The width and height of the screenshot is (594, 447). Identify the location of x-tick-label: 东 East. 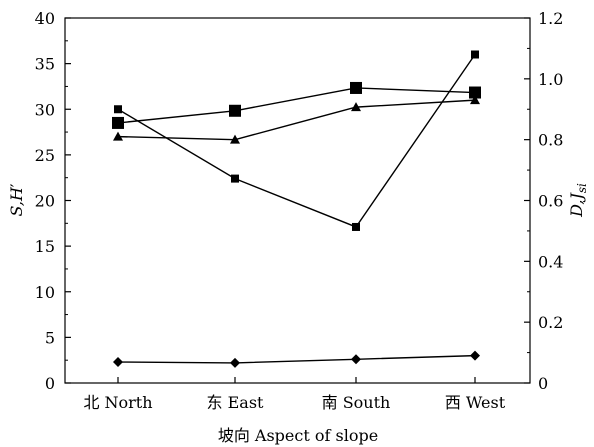
(236, 402).